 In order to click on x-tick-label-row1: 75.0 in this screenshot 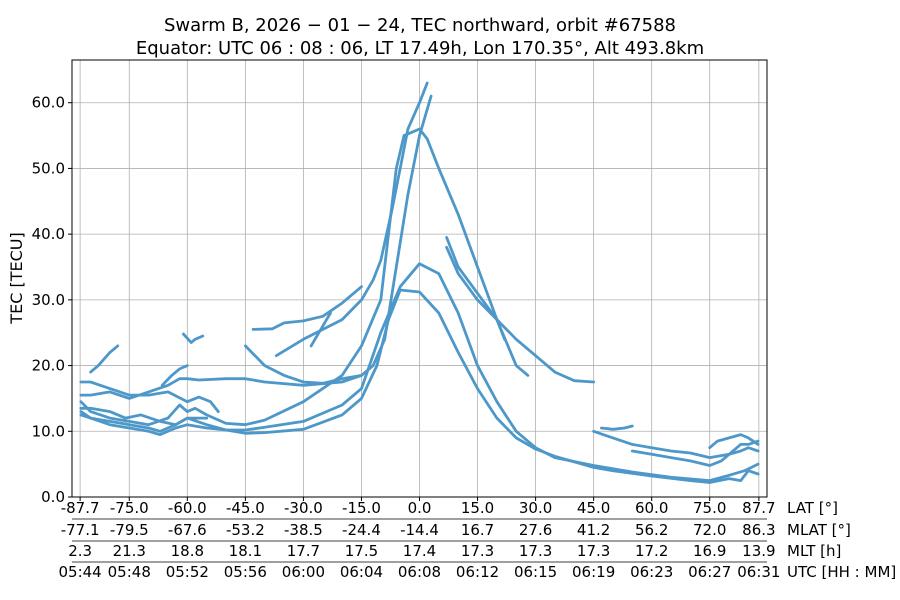, I will do `click(709, 508)`.